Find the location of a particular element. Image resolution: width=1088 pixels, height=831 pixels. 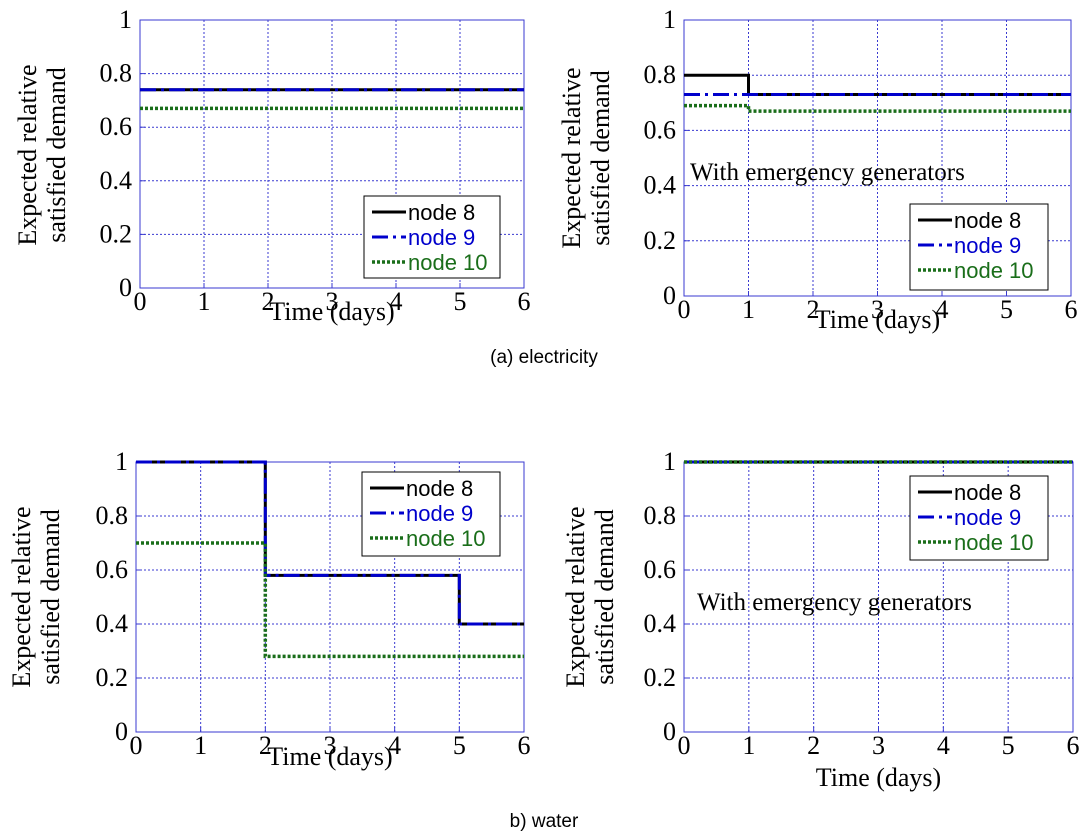

legend-box is located at coordinates (979, 247).